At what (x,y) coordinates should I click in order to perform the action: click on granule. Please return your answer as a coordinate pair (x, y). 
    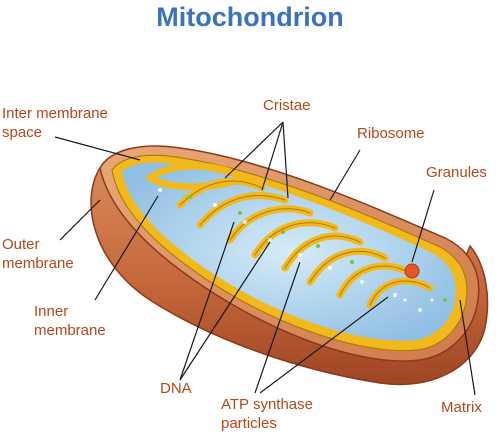
    Looking at the image, I should click on (412, 271).